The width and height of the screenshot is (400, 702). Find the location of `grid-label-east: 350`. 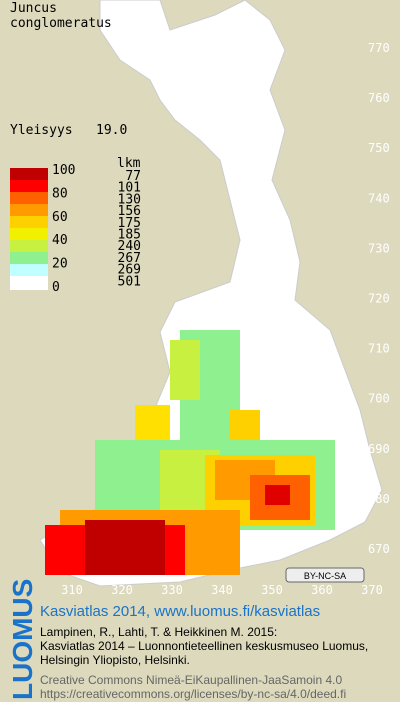

grid-label-east: 350 is located at coordinates (272, 590).